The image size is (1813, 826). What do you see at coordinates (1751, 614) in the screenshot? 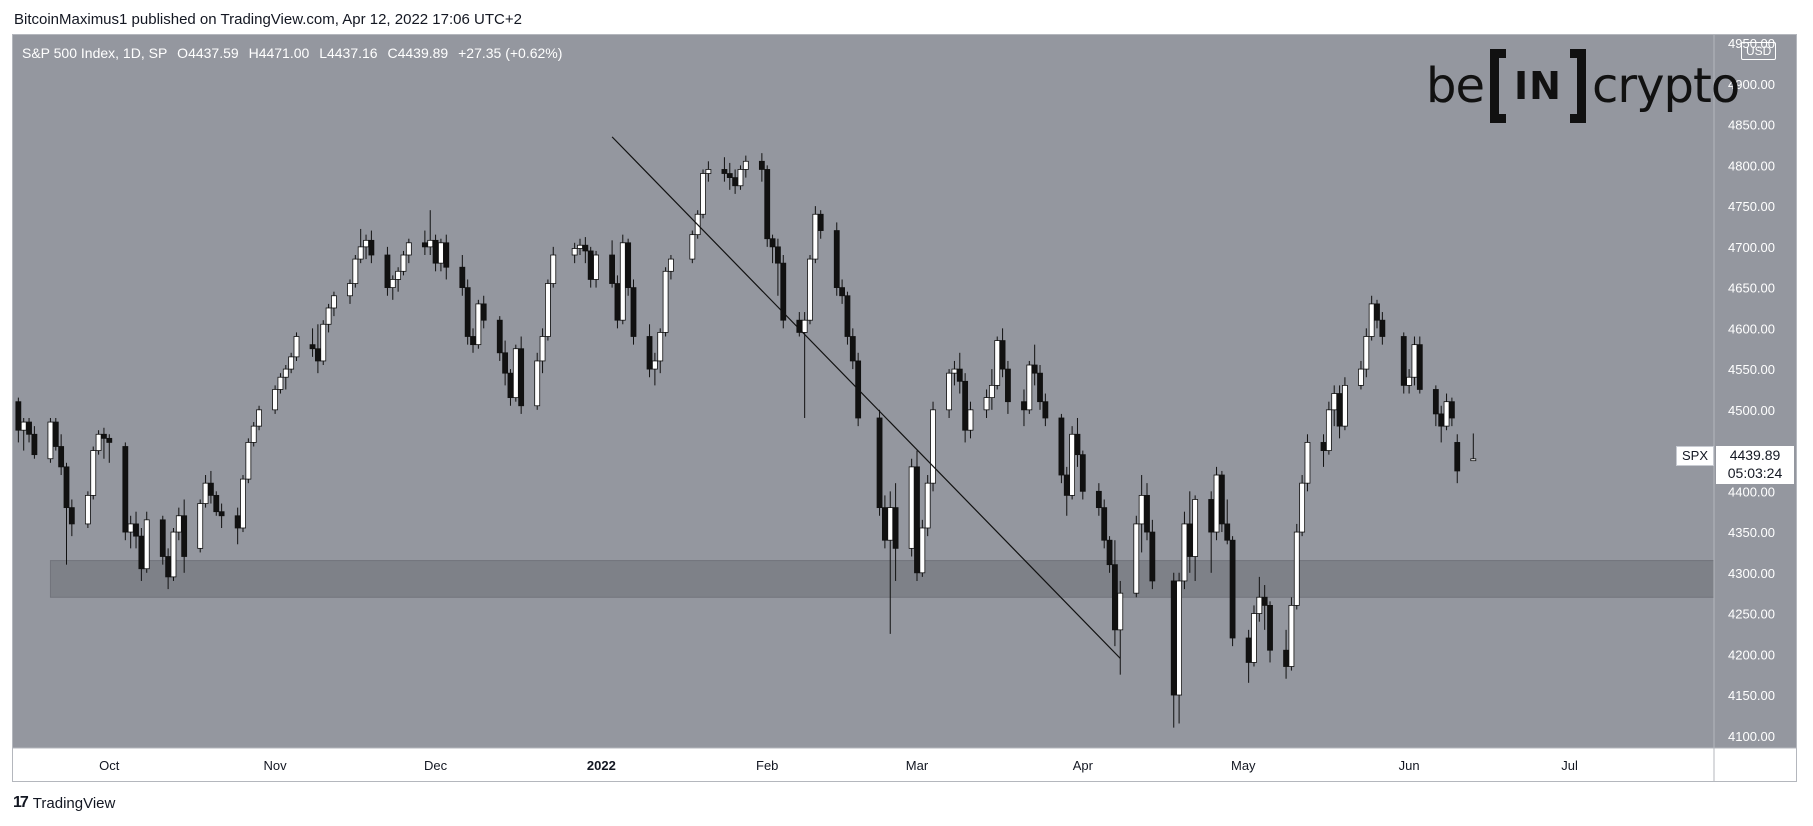
I see `price-tick-label: 4250.00` at bounding box center [1751, 614].